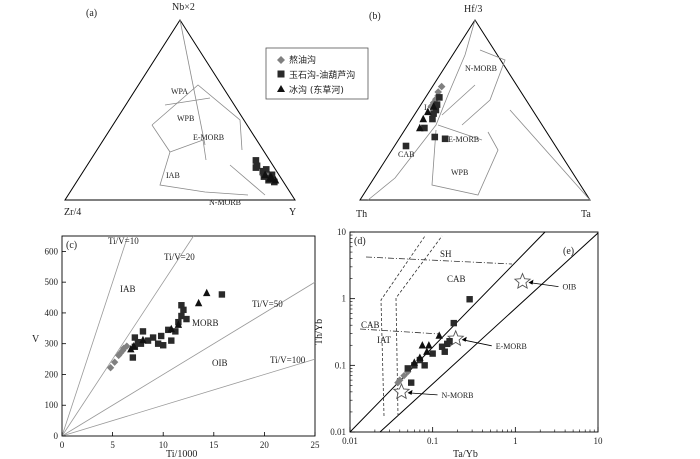  What do you see at coordinates (52, 251) in the screenshot?
I see `y-tick-label: 600` at bounding box center [52, 251].